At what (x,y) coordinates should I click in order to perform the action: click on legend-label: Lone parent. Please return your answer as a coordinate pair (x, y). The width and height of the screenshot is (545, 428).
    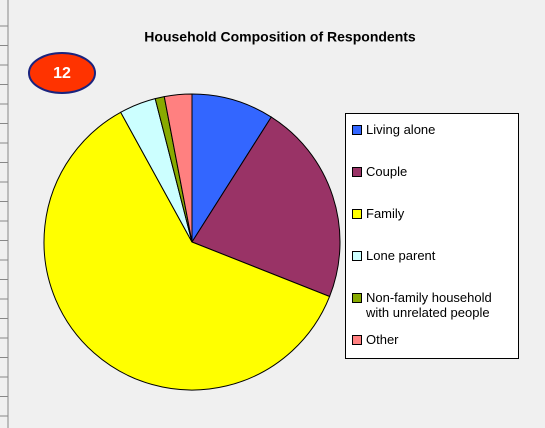
    Looking at the image, I should click on (401, 255).